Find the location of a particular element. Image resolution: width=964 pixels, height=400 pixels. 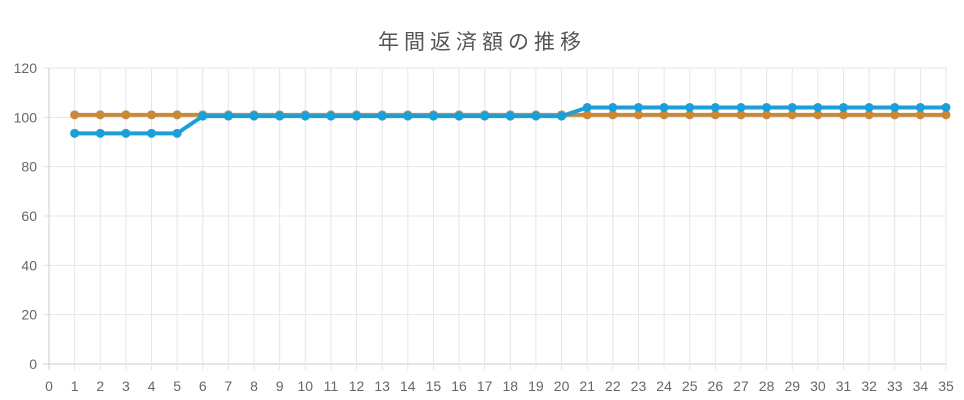

x-tick-label-17: 17 is located at coordinates (485, 386).